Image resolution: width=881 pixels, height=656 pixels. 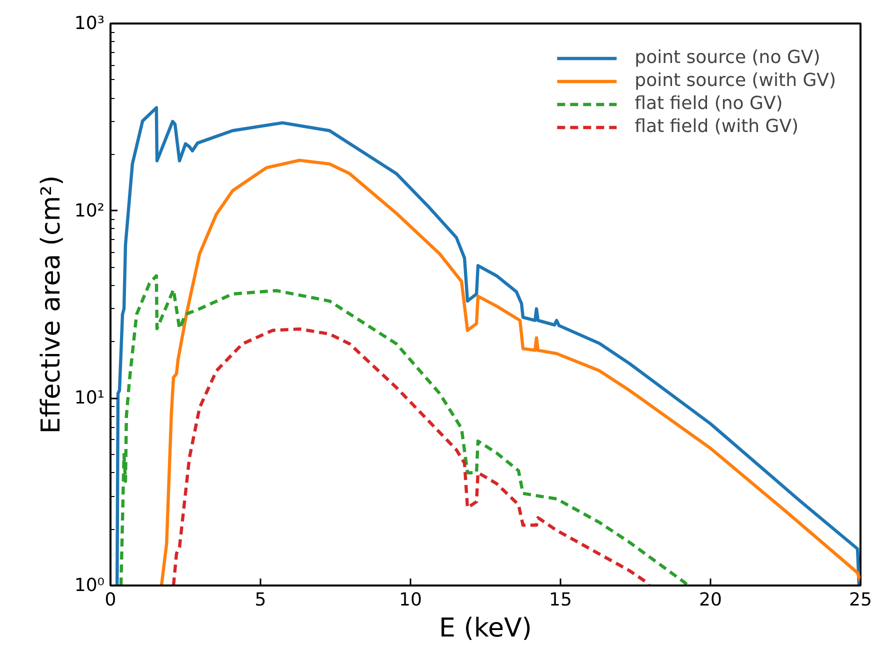 I want to click on x-tick-label: 15, so click(x=560, y=600).